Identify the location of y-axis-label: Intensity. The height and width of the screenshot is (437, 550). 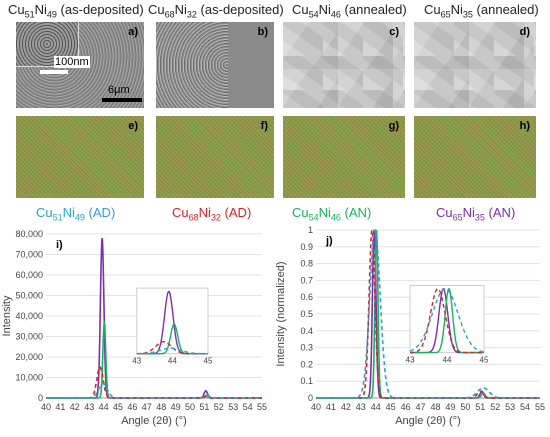
(7, 315).